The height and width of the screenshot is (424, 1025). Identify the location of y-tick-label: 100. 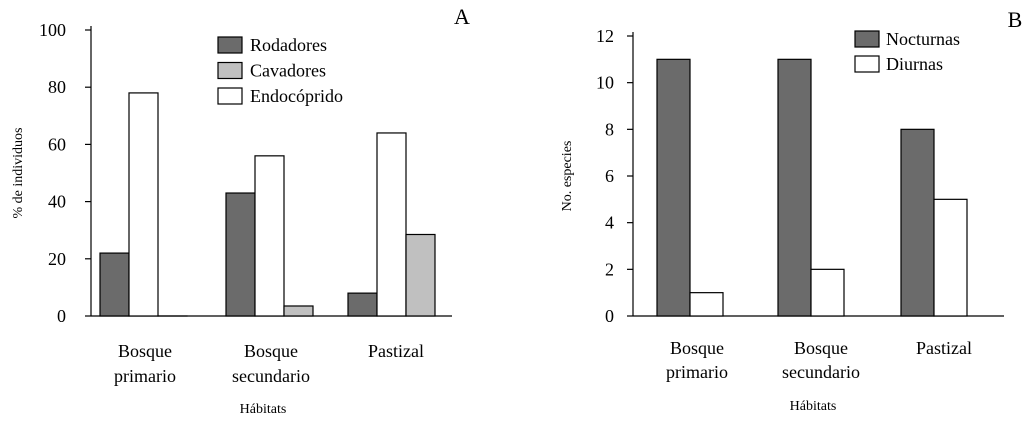
(52, 30).